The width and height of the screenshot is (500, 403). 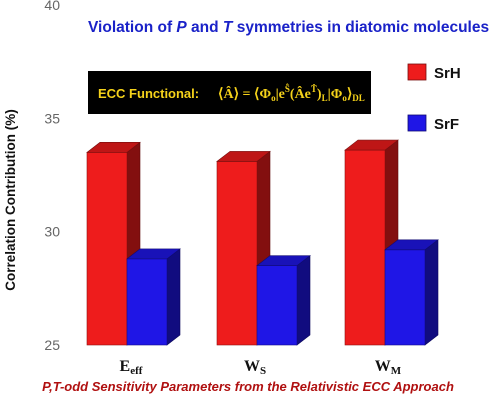 What do you see at coordinates (131, 367) in the screenshot?
I see `category-label: Eeff` at bounding box center [131, 367].